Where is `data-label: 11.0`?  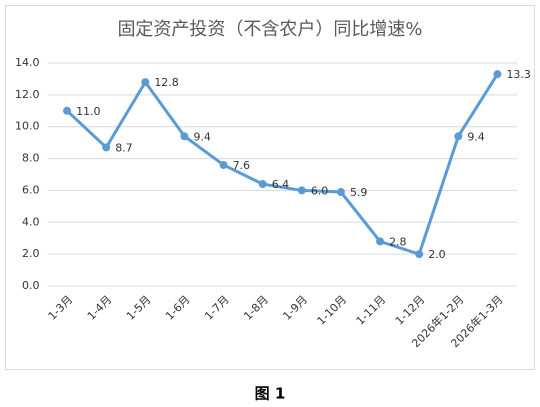
data-label: 11.0 is located at coordinates (88, 111).